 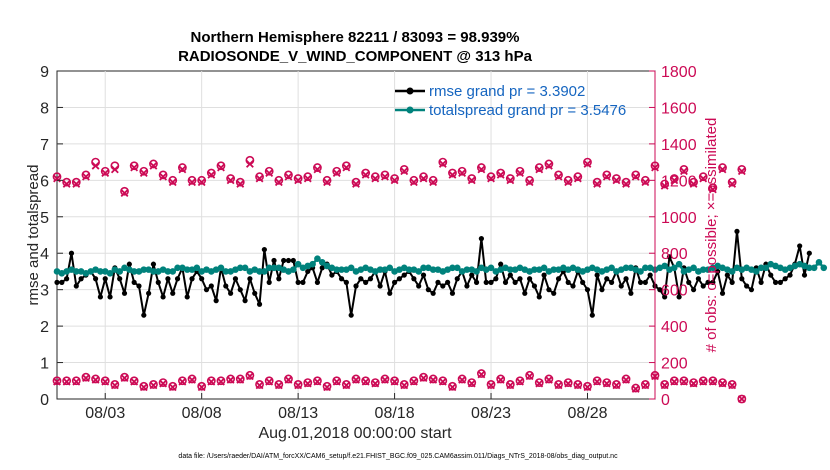 I want to click on chart-title-line2: RADIOSONDE_V_WIND_COMPONENT @ 313 hPa, so click(x=355, y=56).